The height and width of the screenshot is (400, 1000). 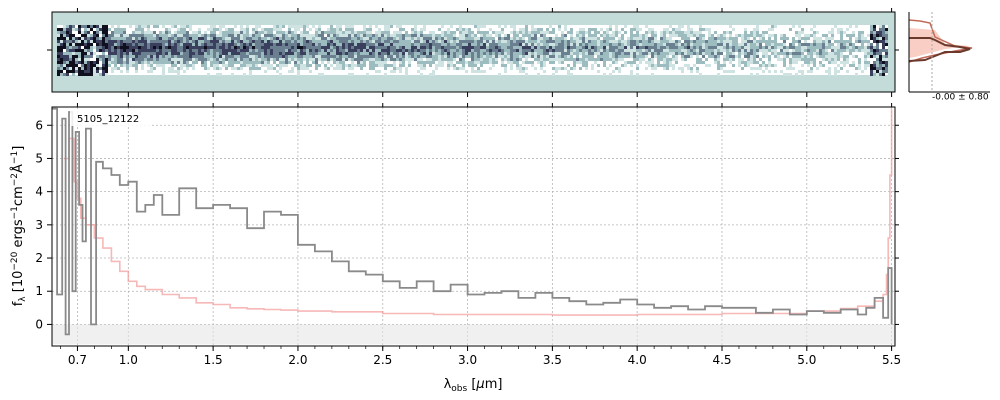 I want to click on profile-panel: -0.00 ± 0.80, so click(x=949, y=57).